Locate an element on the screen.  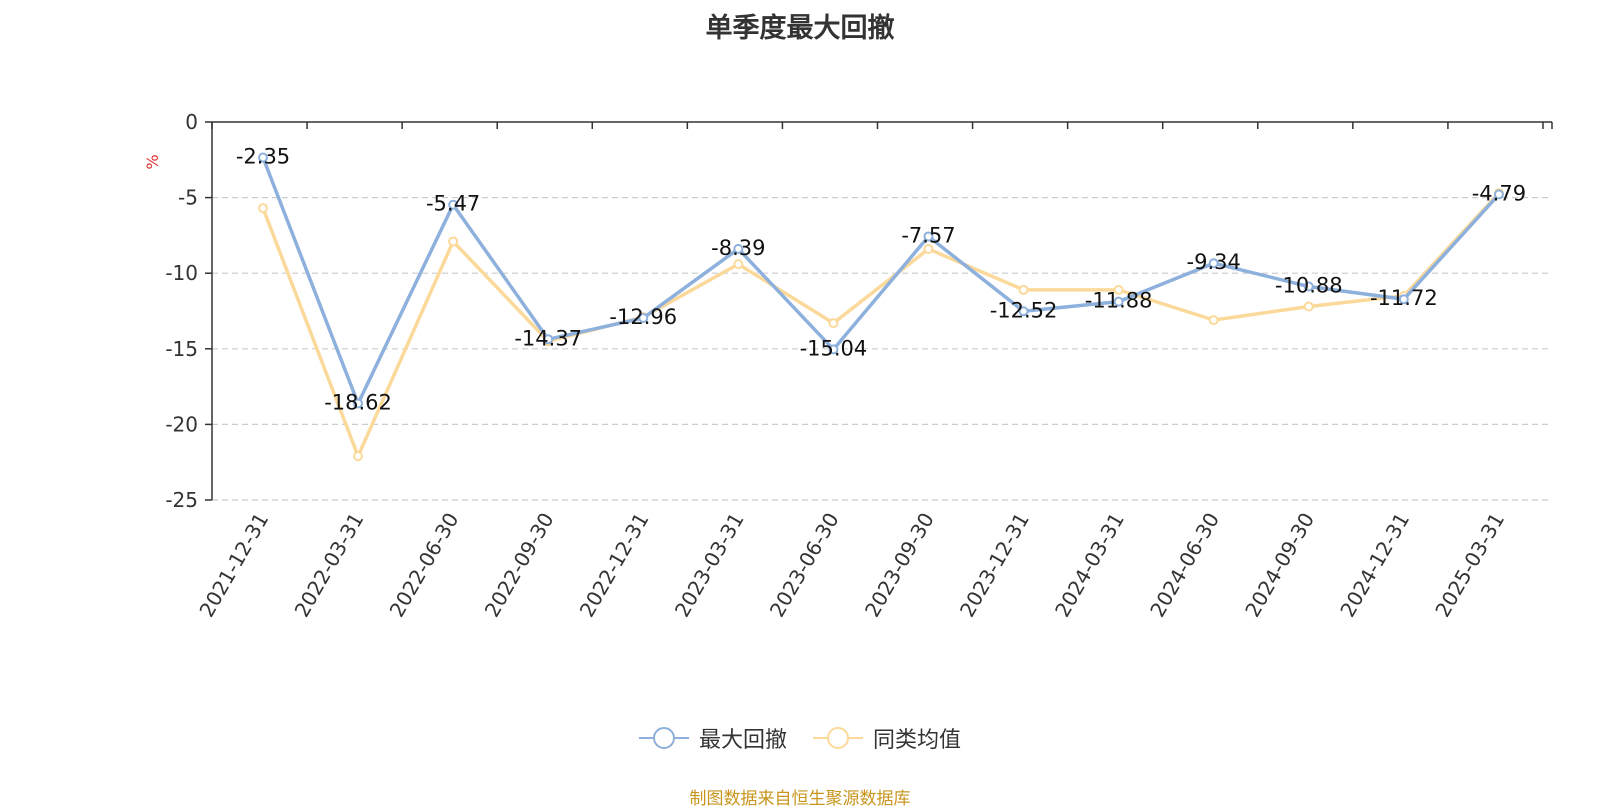
data-label: -9.34 is located at coordinates (1214, 262).